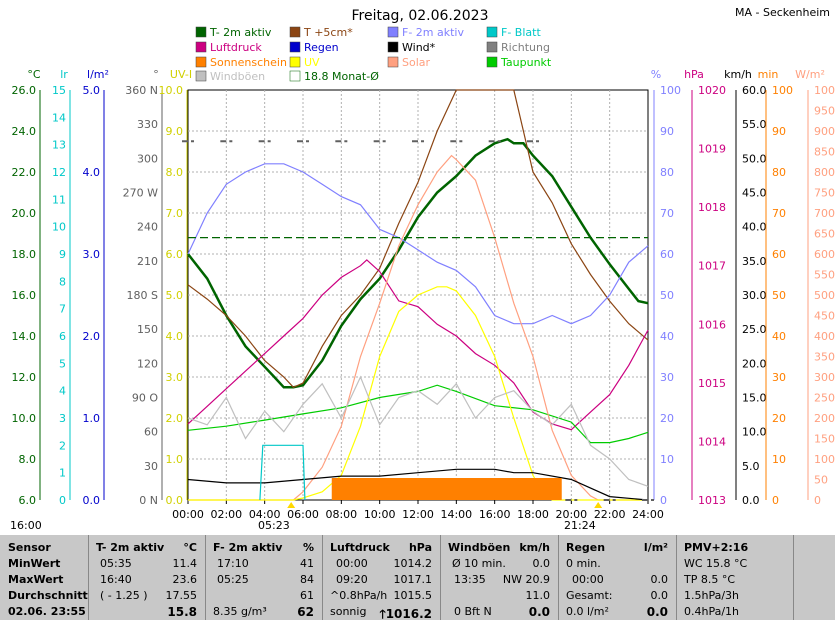 The height and width of the screenshot is (626, 835). What do you see at coordinates (175, 336) in the screenshot?
I see `y-tick-label: 4.0` at bounding box center [175, 336].